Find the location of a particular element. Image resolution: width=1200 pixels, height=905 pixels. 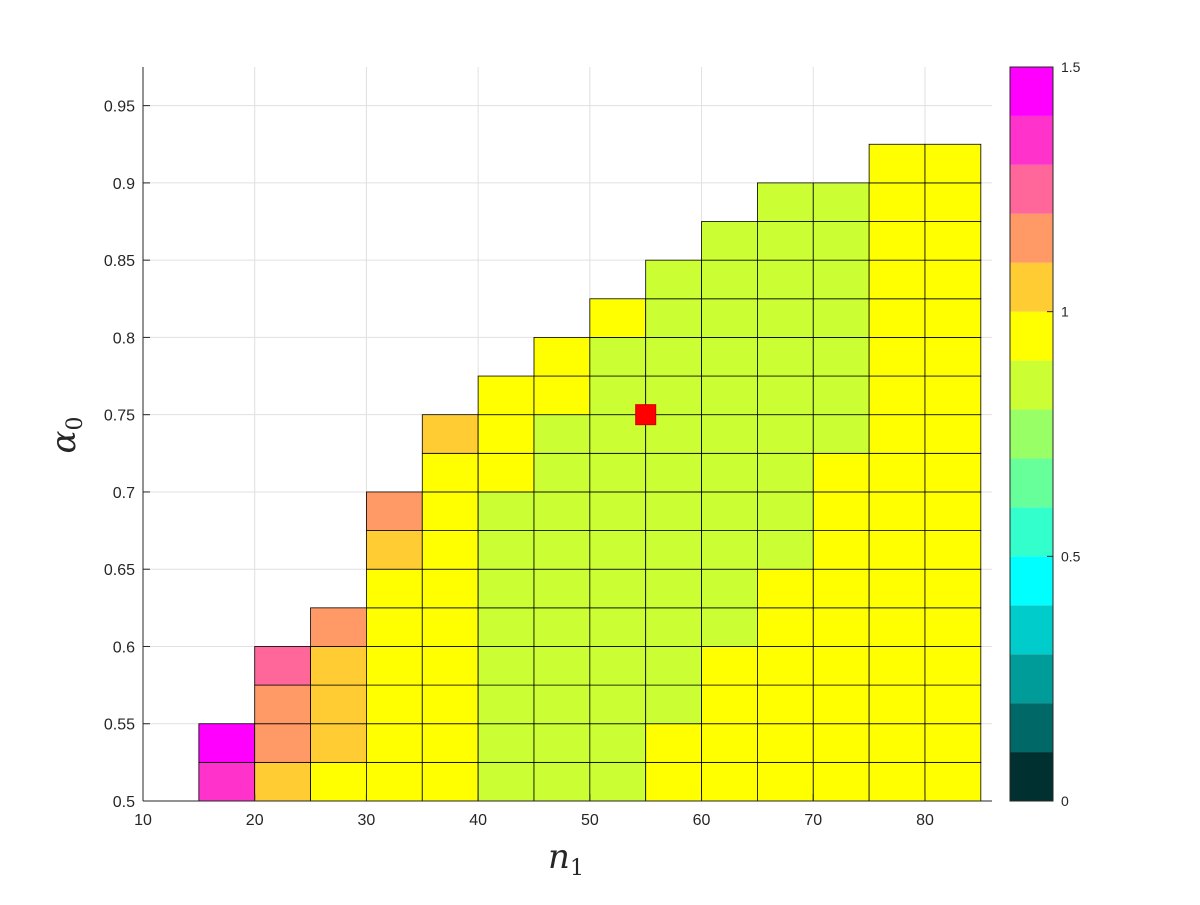

y-tick-label: 0.5 is located at coordinates (124, 802).